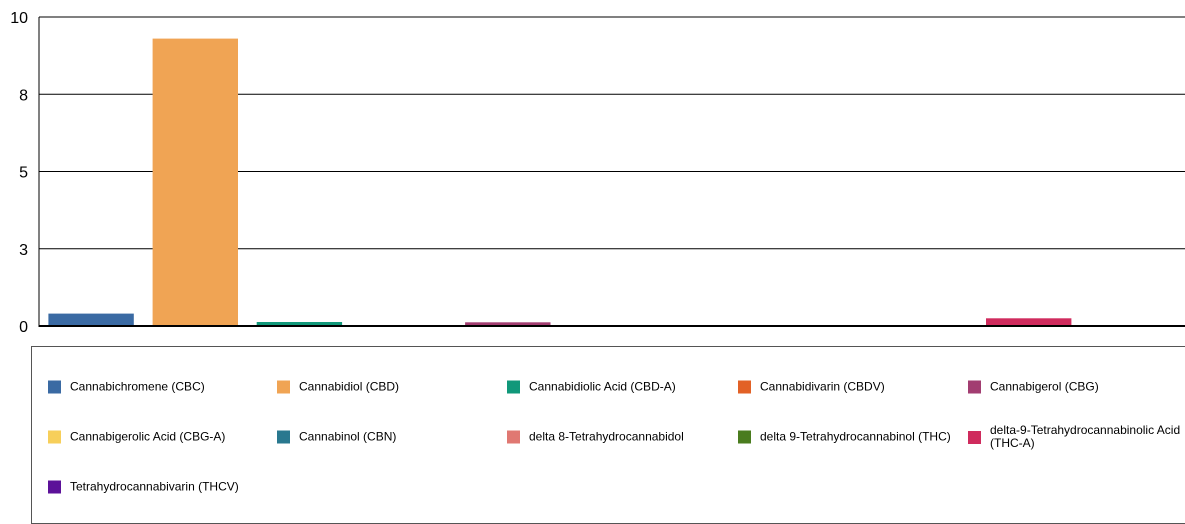  What do you see at coordinates (148, 436) in the screenshot?
I see `legend-label: Cannabigerolic Acid (CBG-A)` at bounding box center [148, 436].